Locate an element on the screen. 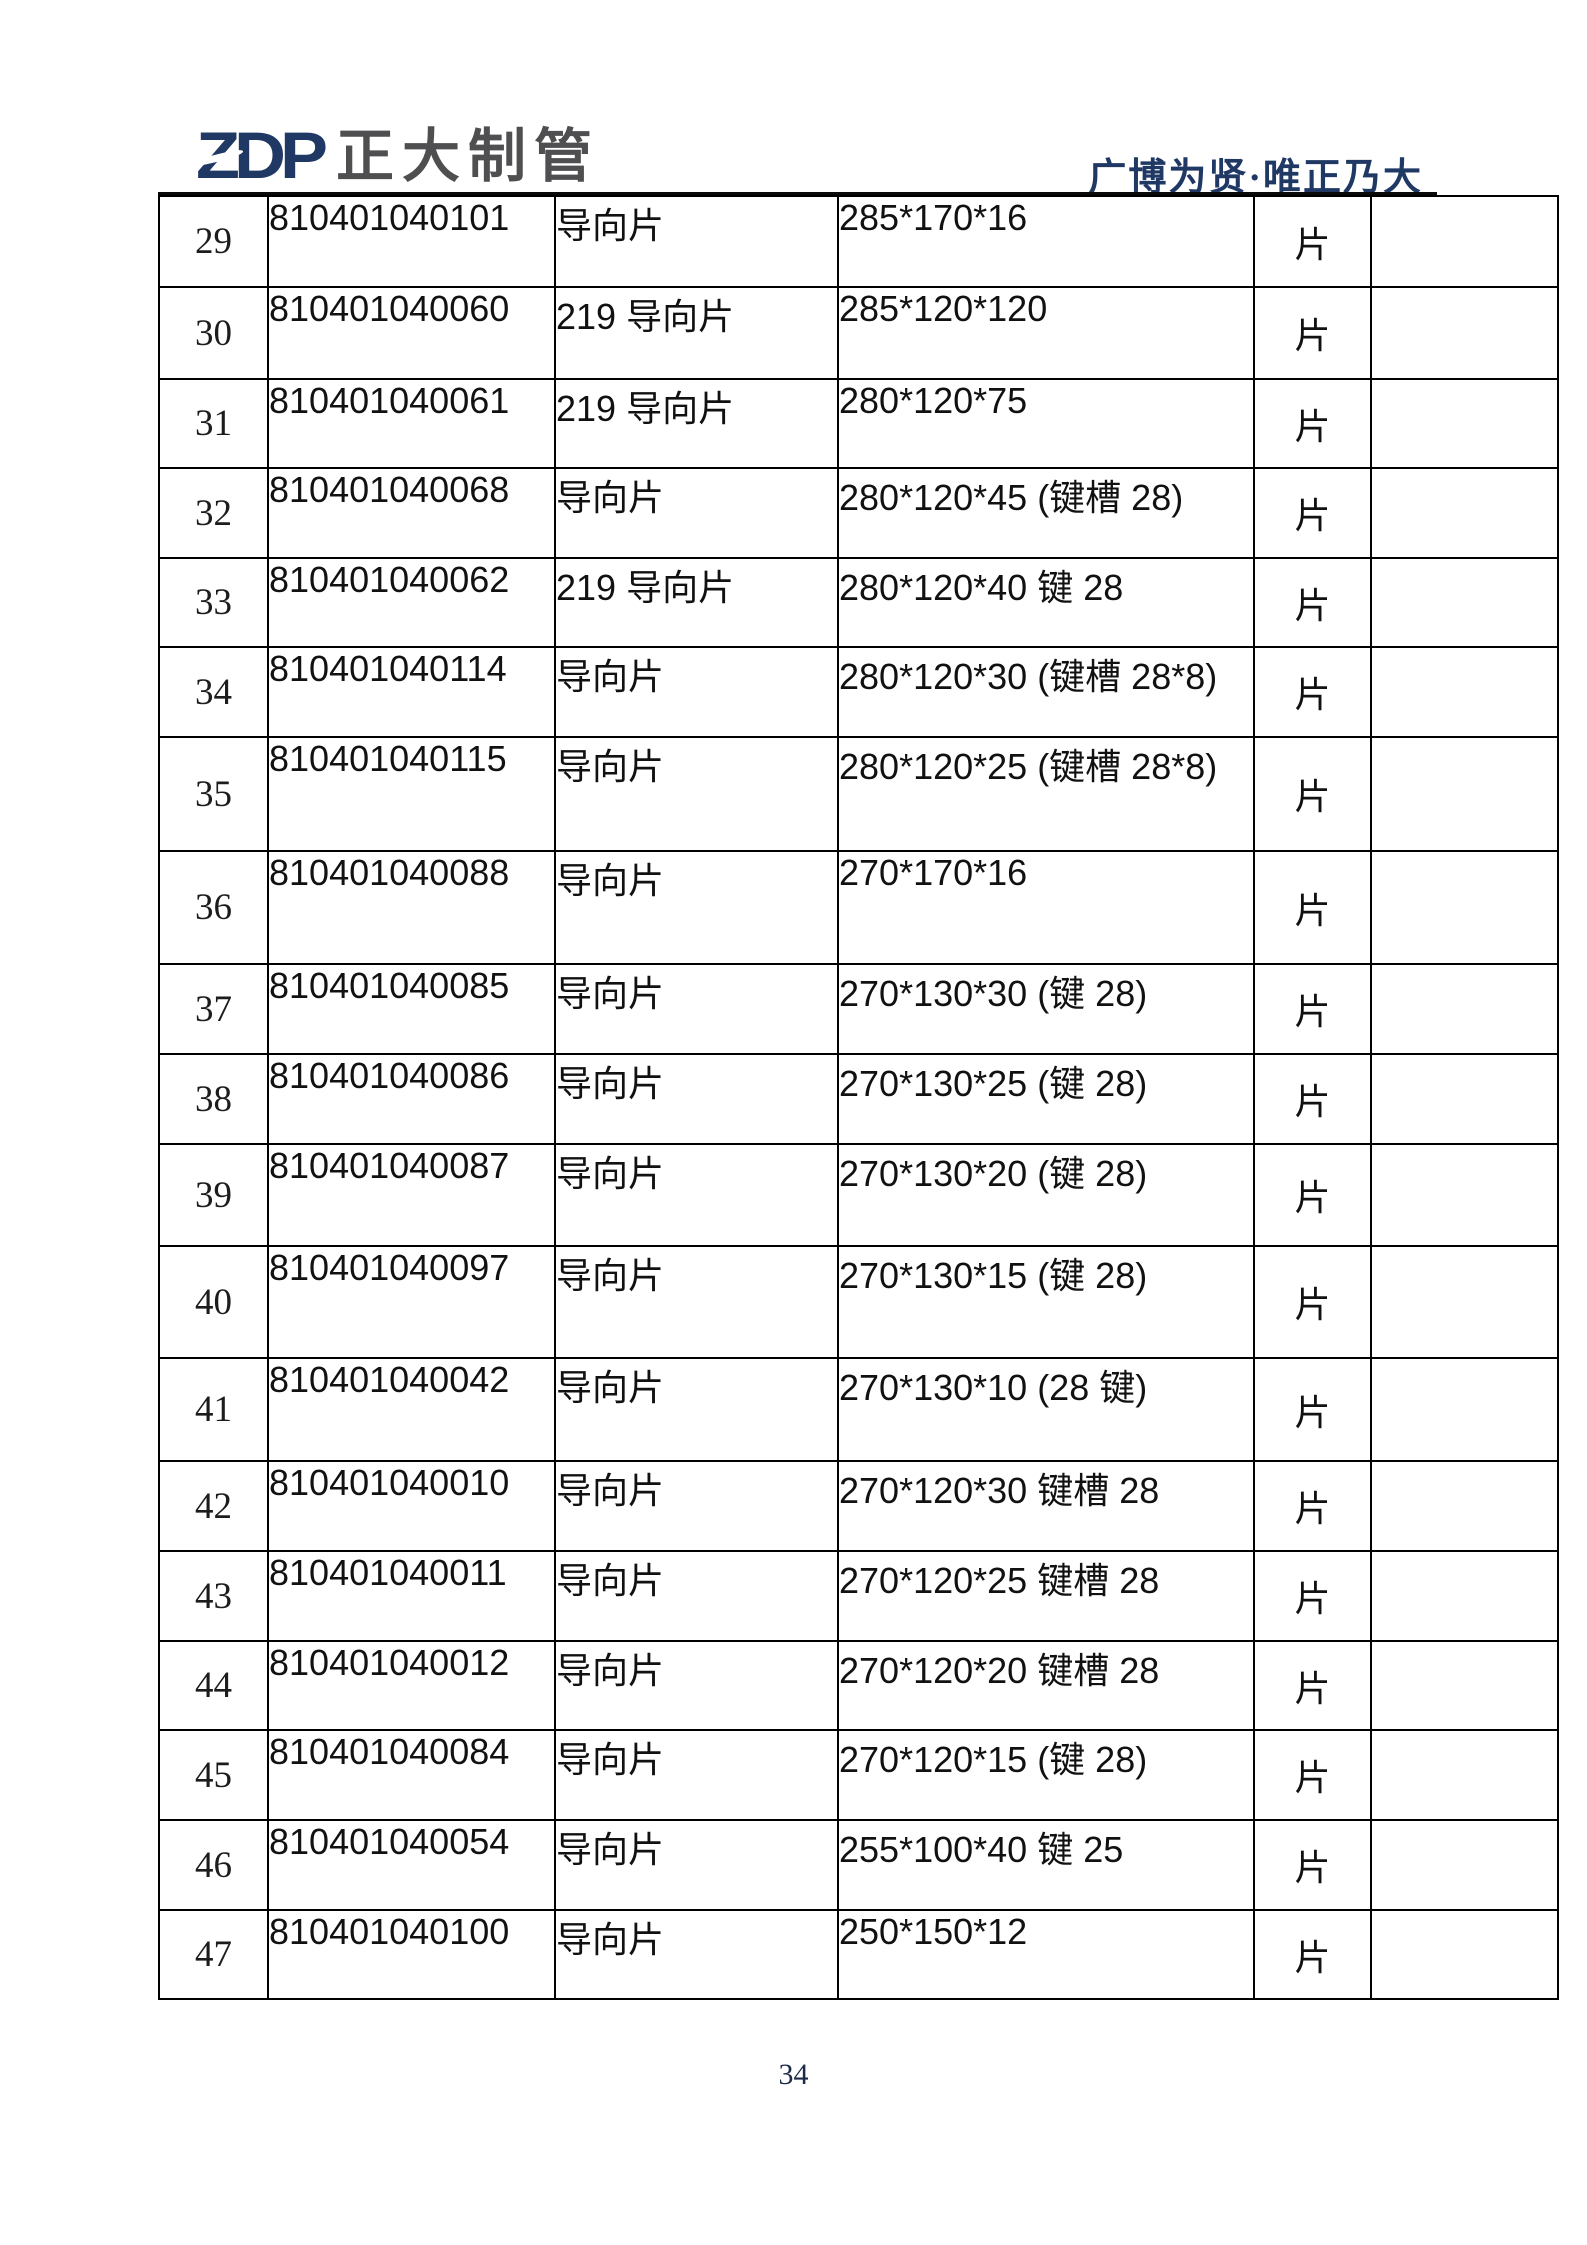  item-code-cell: 810401040010 is located at coordinates (411, 1506).